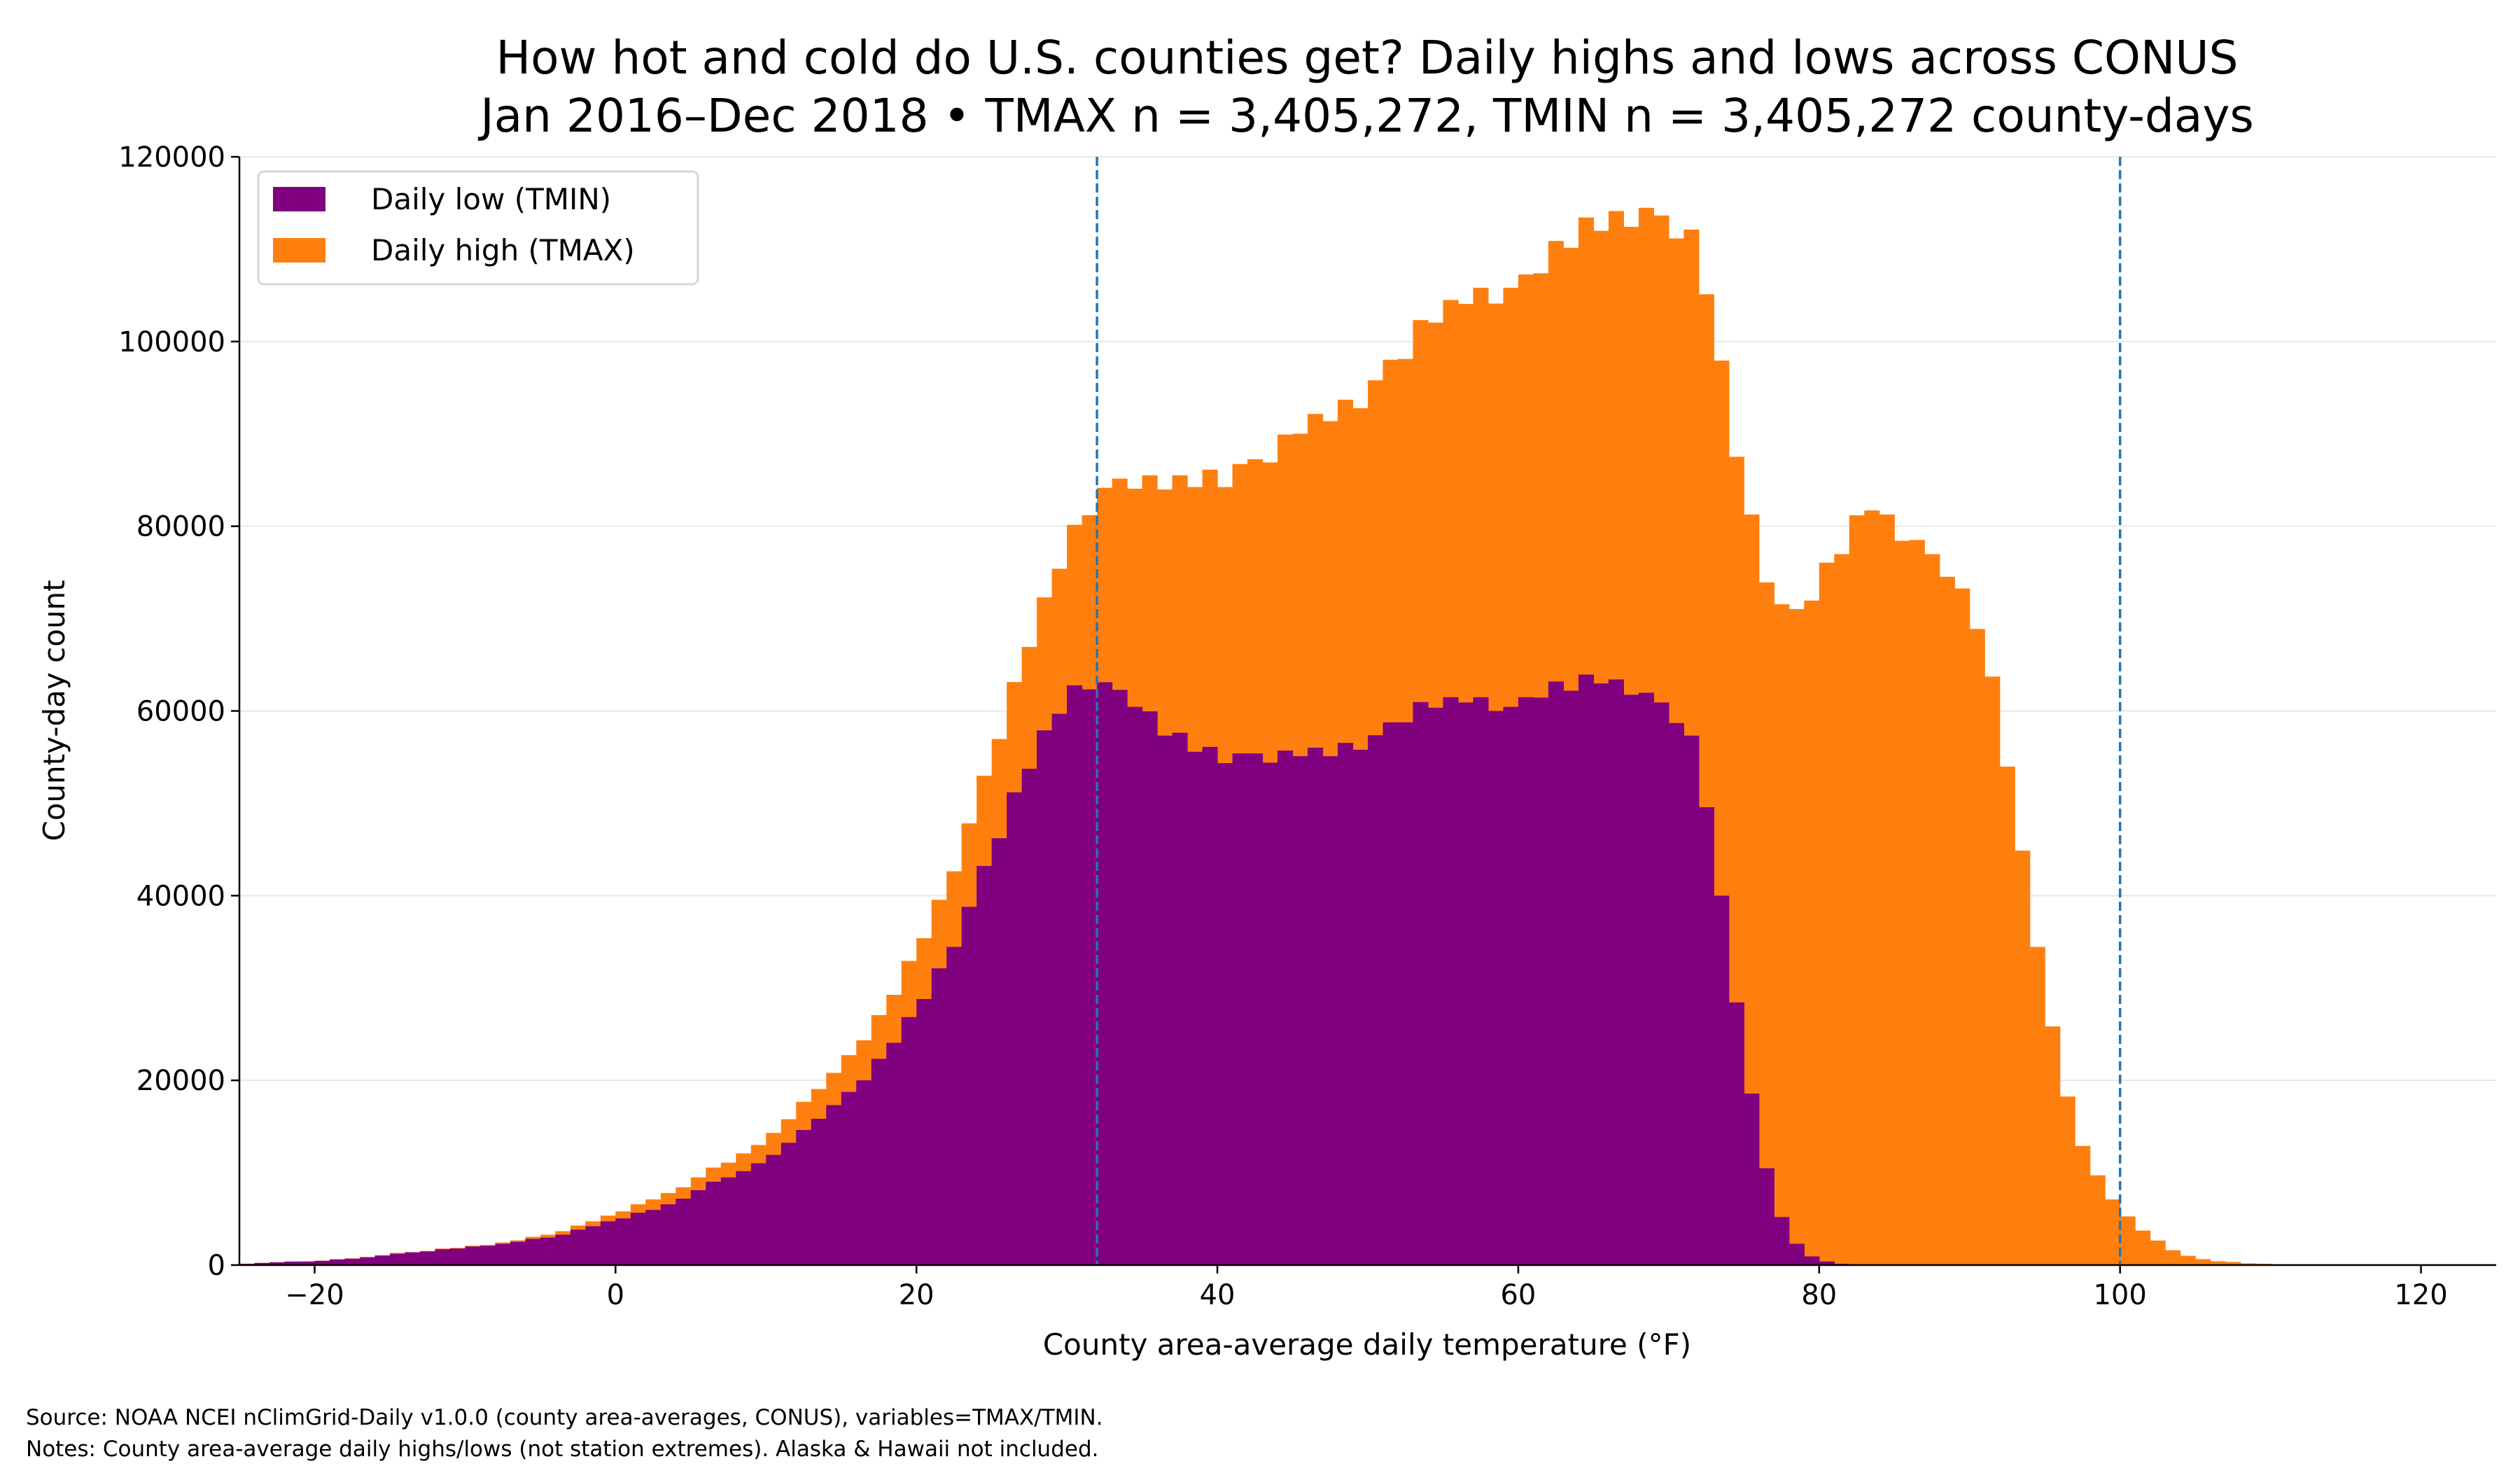  Describe the element at coordinates (180, 1081) in the screenshot. I see `y-tick-label: 20000` at that location.